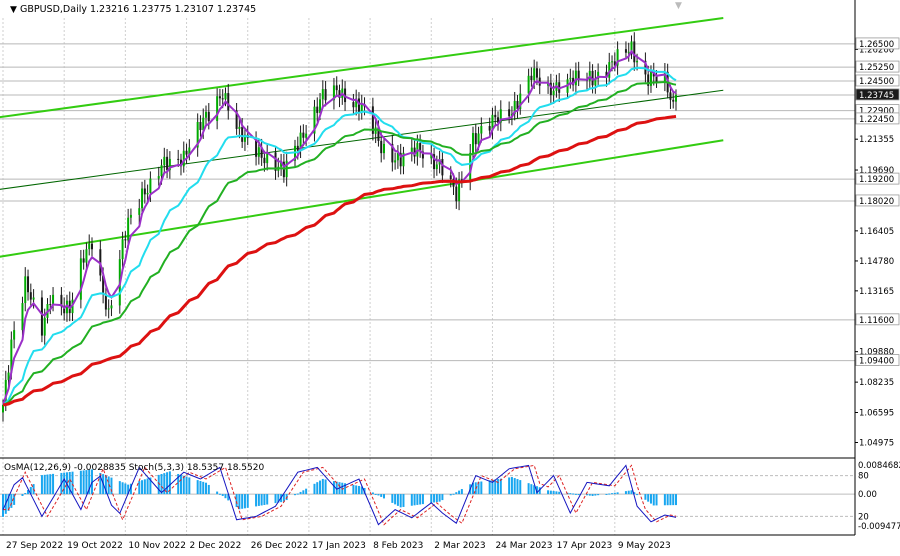 This screenshot has width=900, height=556. I want to click on stoch-signal-line, so click(340, 495).